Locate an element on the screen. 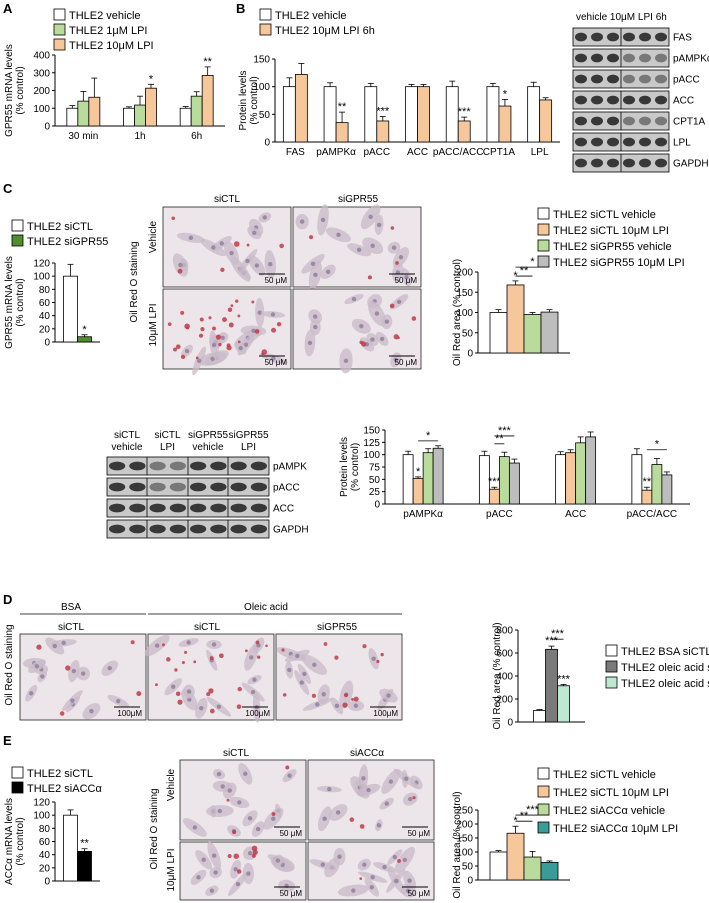 Image resolution: width=709 pixels, height=903 pixels. bracket-label: *** is located at coordinates (558, 634).